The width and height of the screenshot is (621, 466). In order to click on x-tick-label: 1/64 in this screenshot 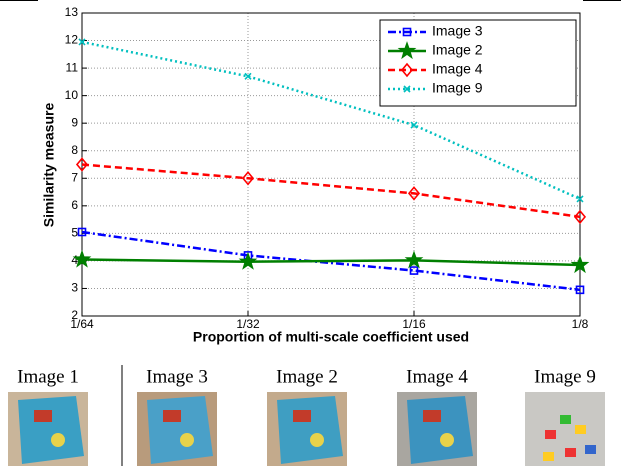, I will do `click(82, 324)`.